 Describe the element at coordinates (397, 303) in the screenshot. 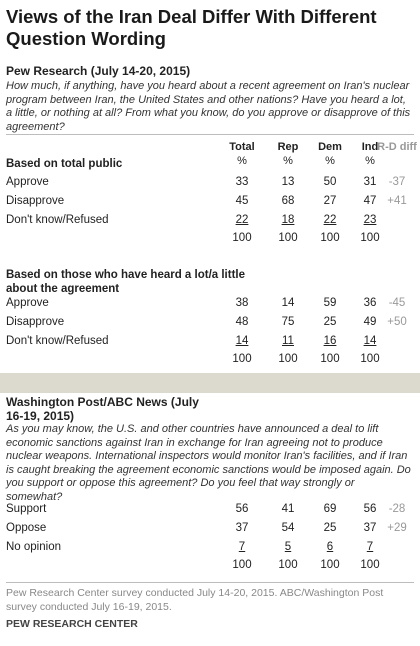

I see `rd-diff-cell: -45` at that location.